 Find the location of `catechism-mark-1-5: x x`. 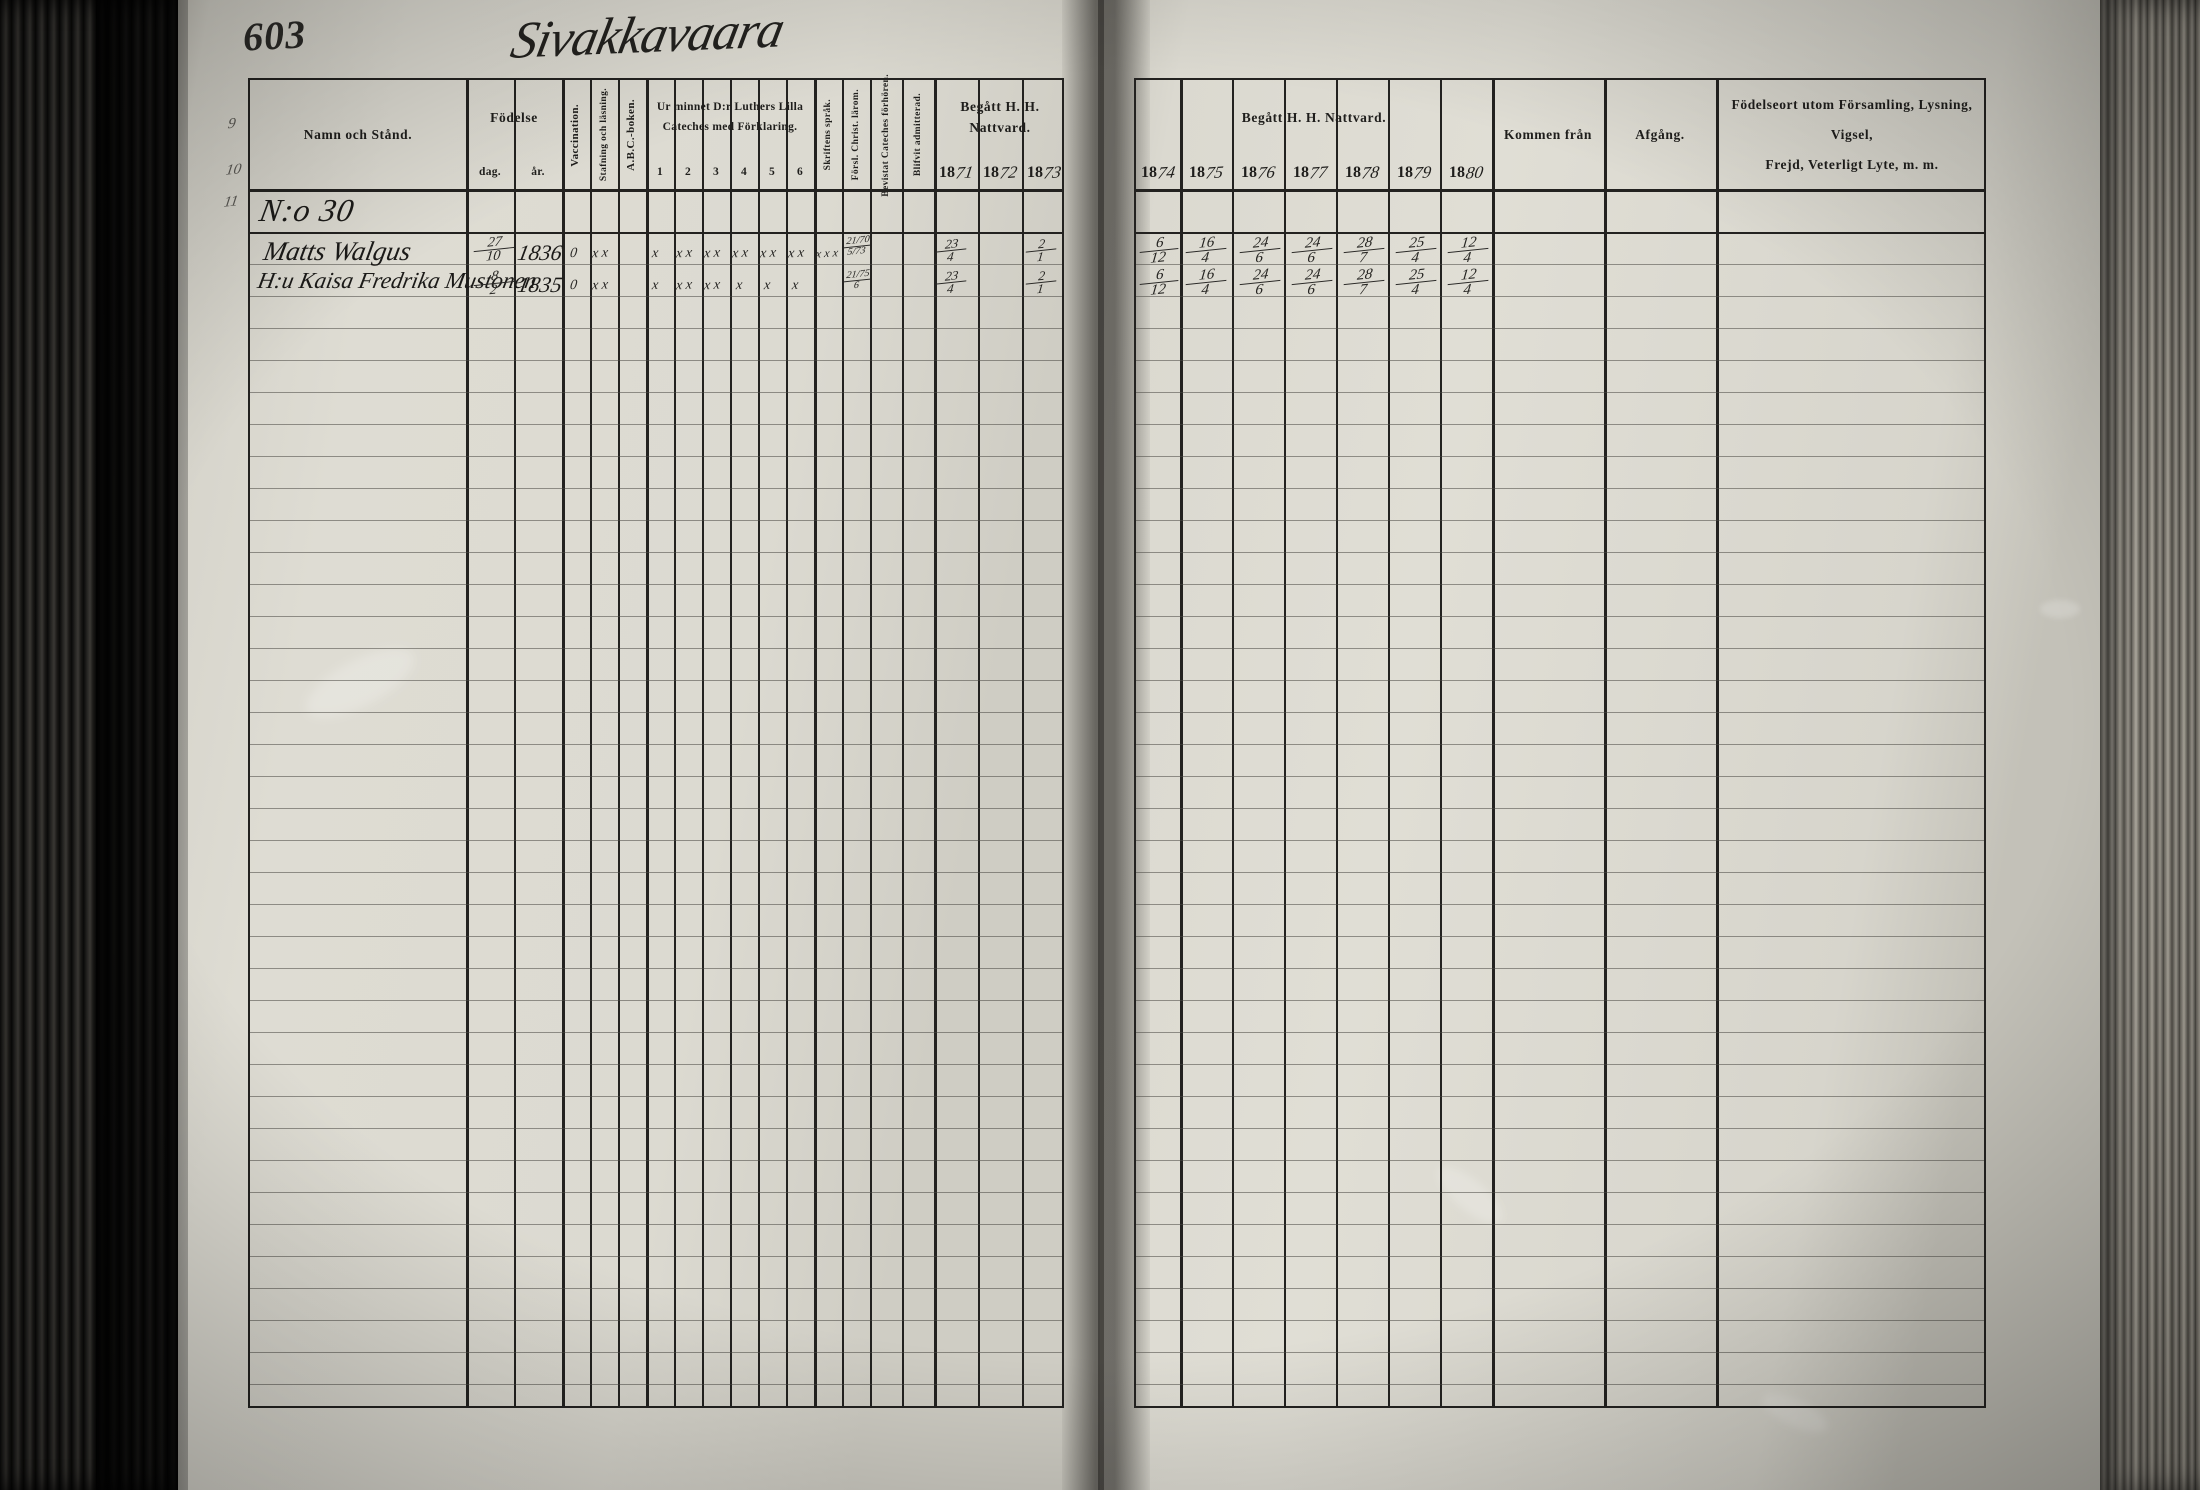

catechism-mark-1-5: x x is located at coordinates (768, 253).